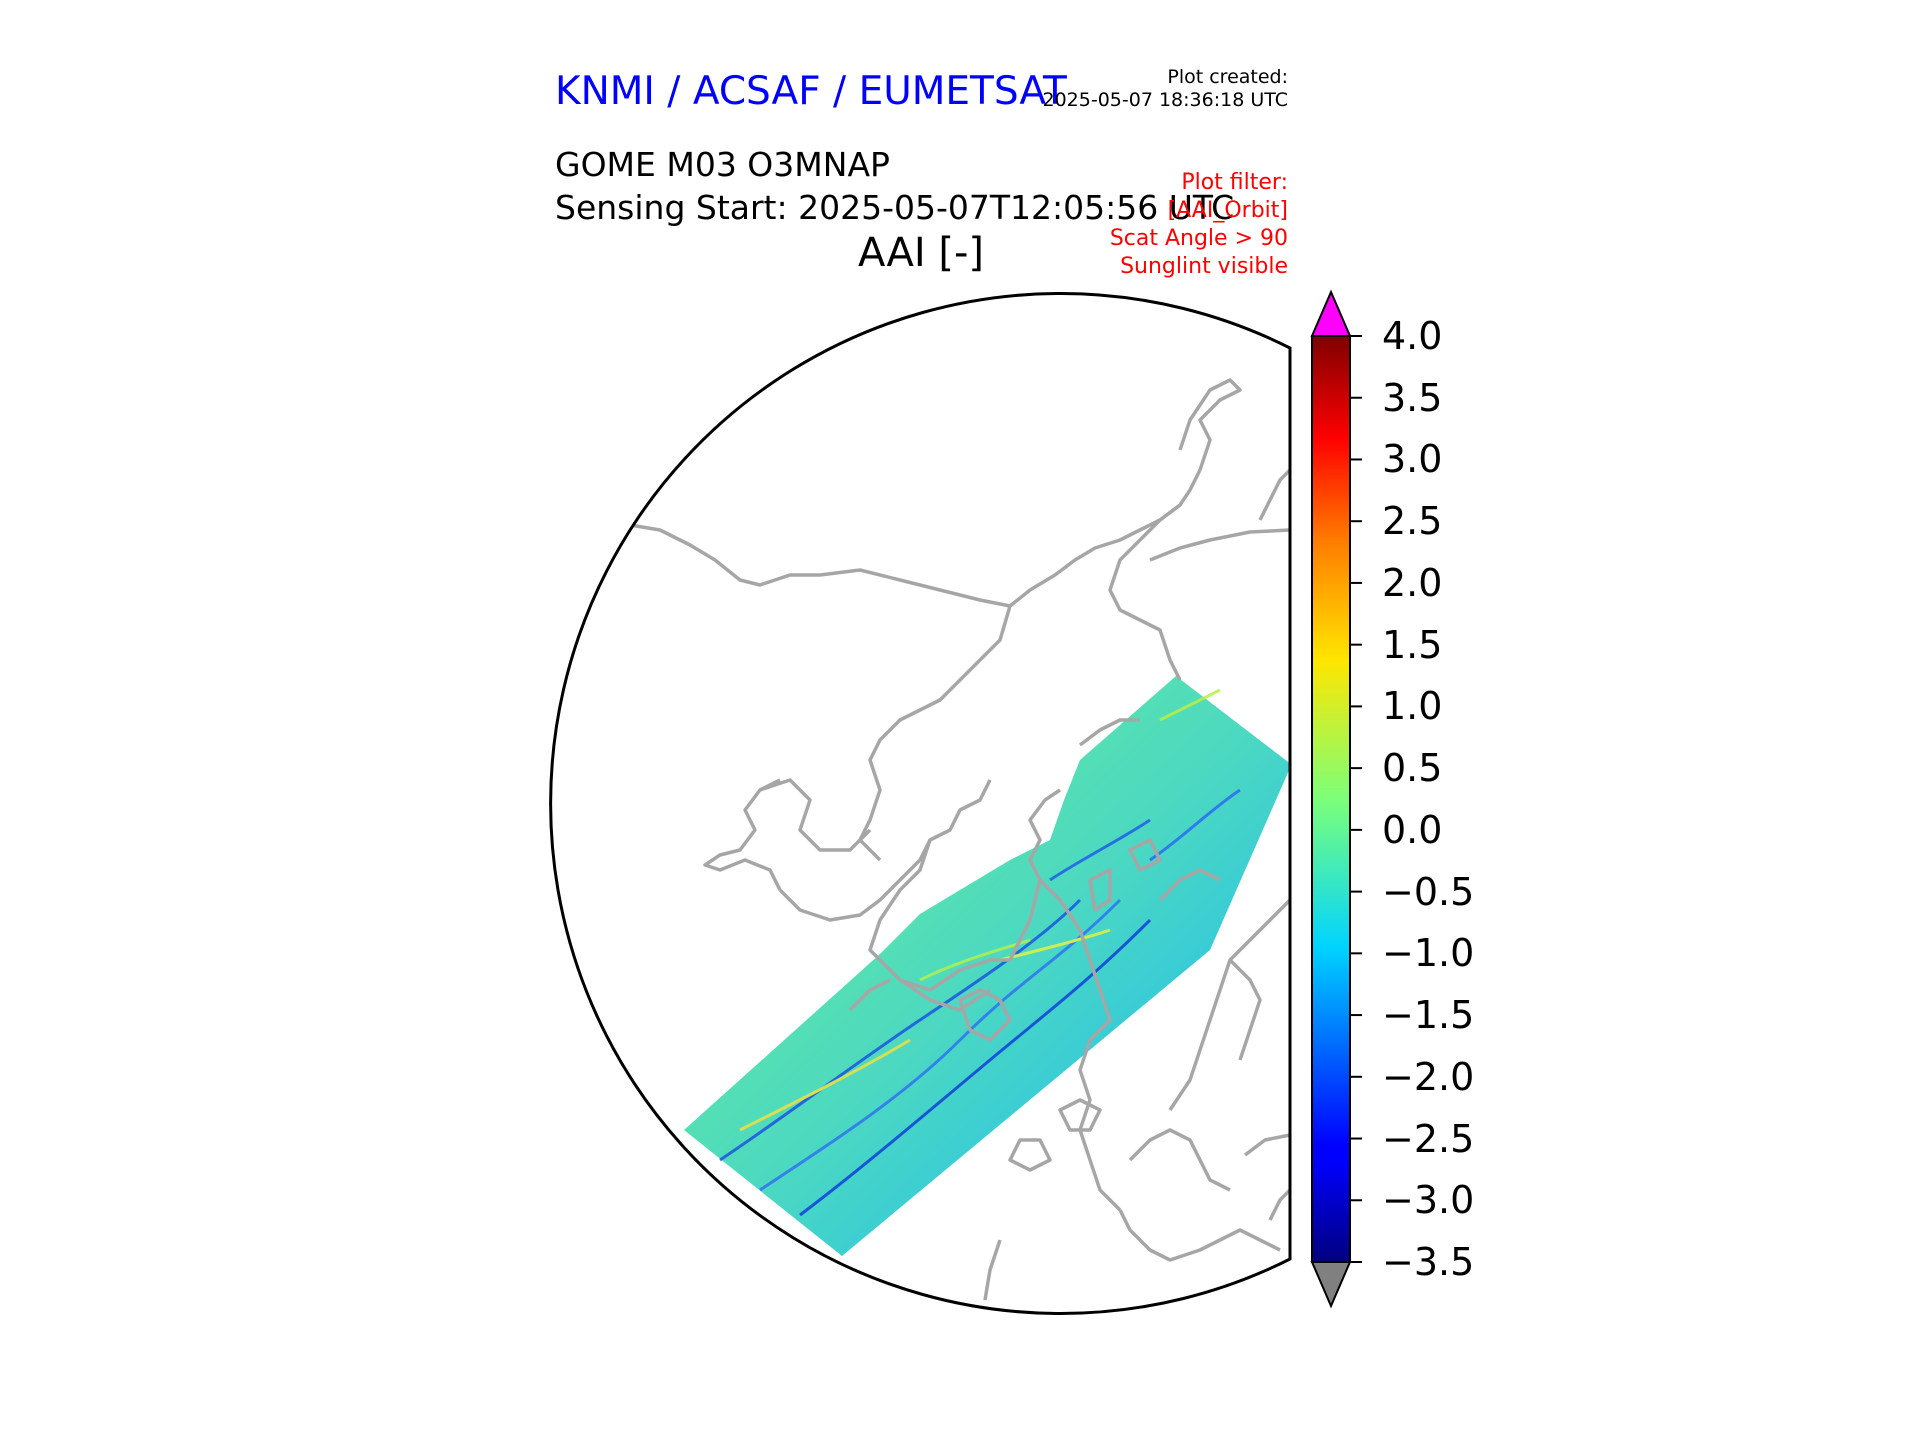 This screenshot has width=1920, height=1440. What do you see at coordinates (1165, 100) in the screenshot?
I see `plot-created-time: 2025-05-07 18:36:18 UTC` at bounding box center [1165, 100].